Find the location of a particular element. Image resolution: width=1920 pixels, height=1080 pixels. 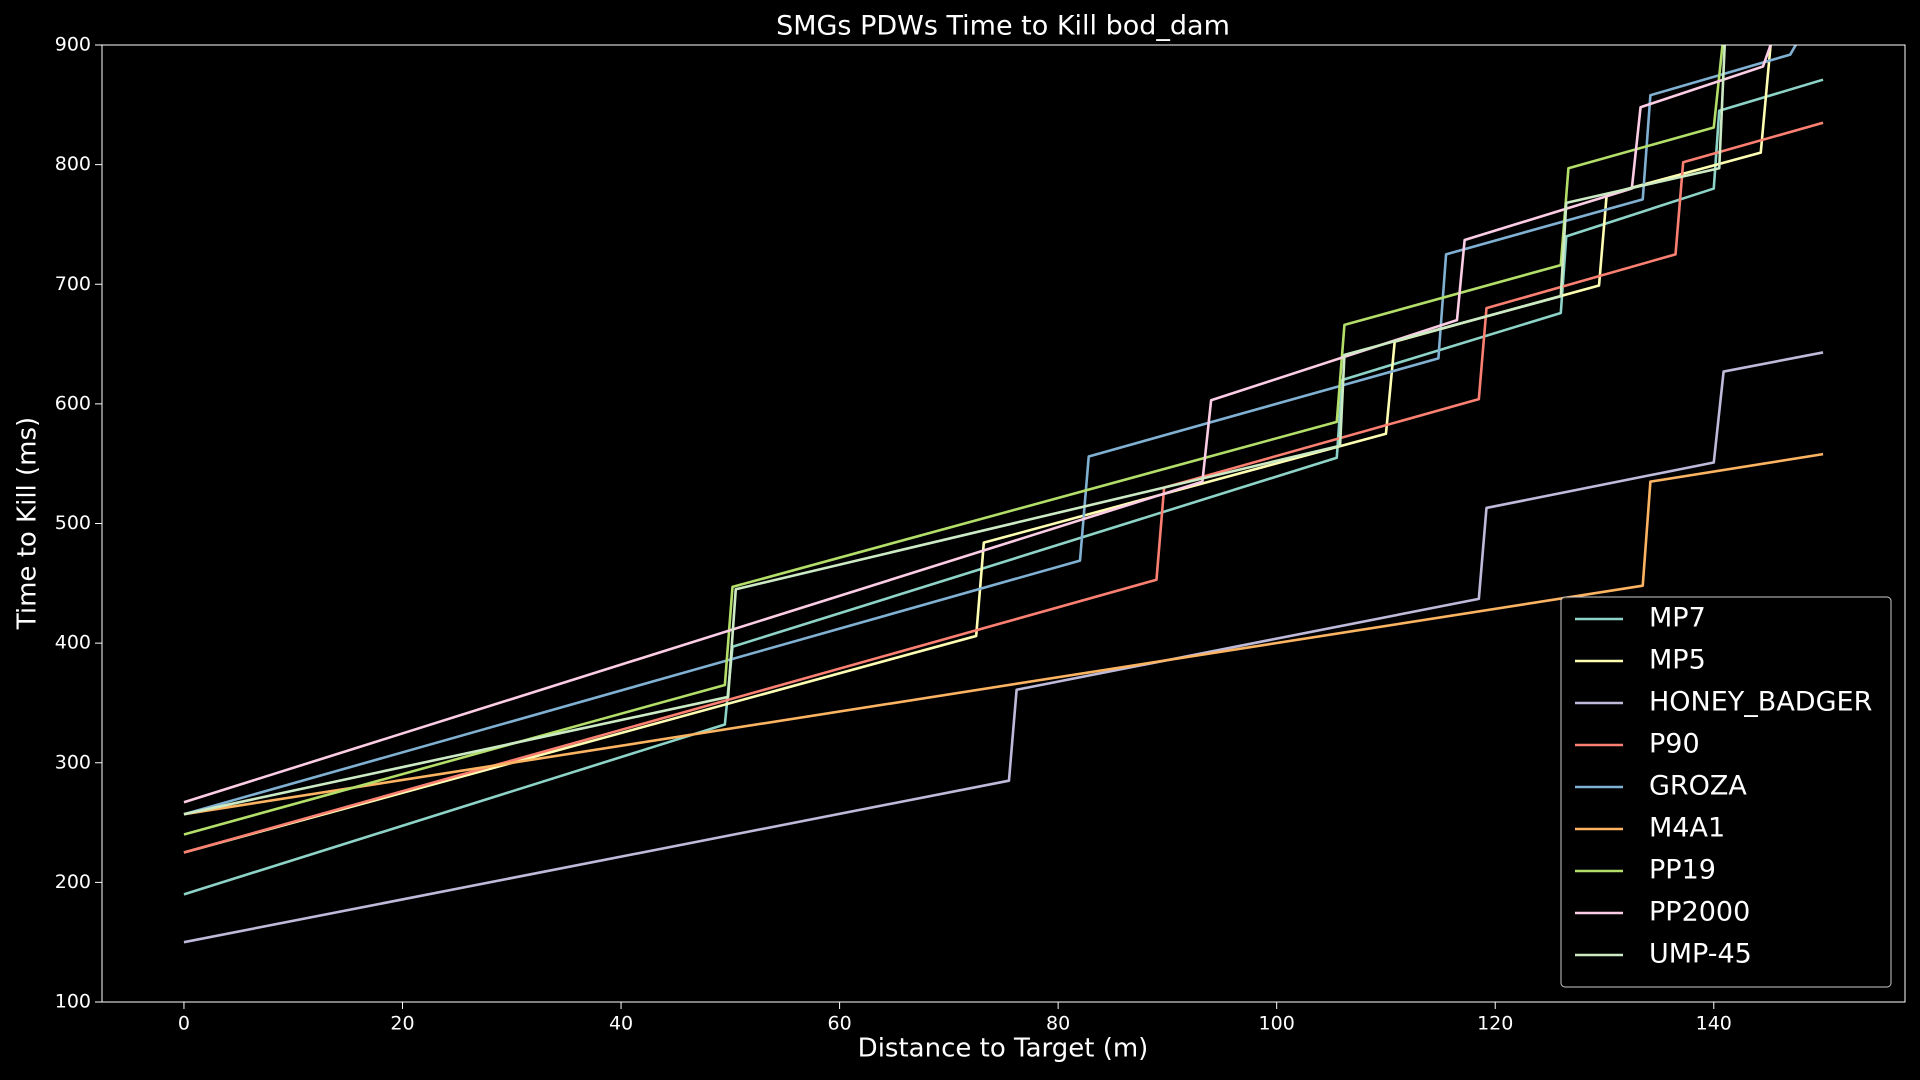

x-tick-label: 120 is located at coordinates (1495, 1024).